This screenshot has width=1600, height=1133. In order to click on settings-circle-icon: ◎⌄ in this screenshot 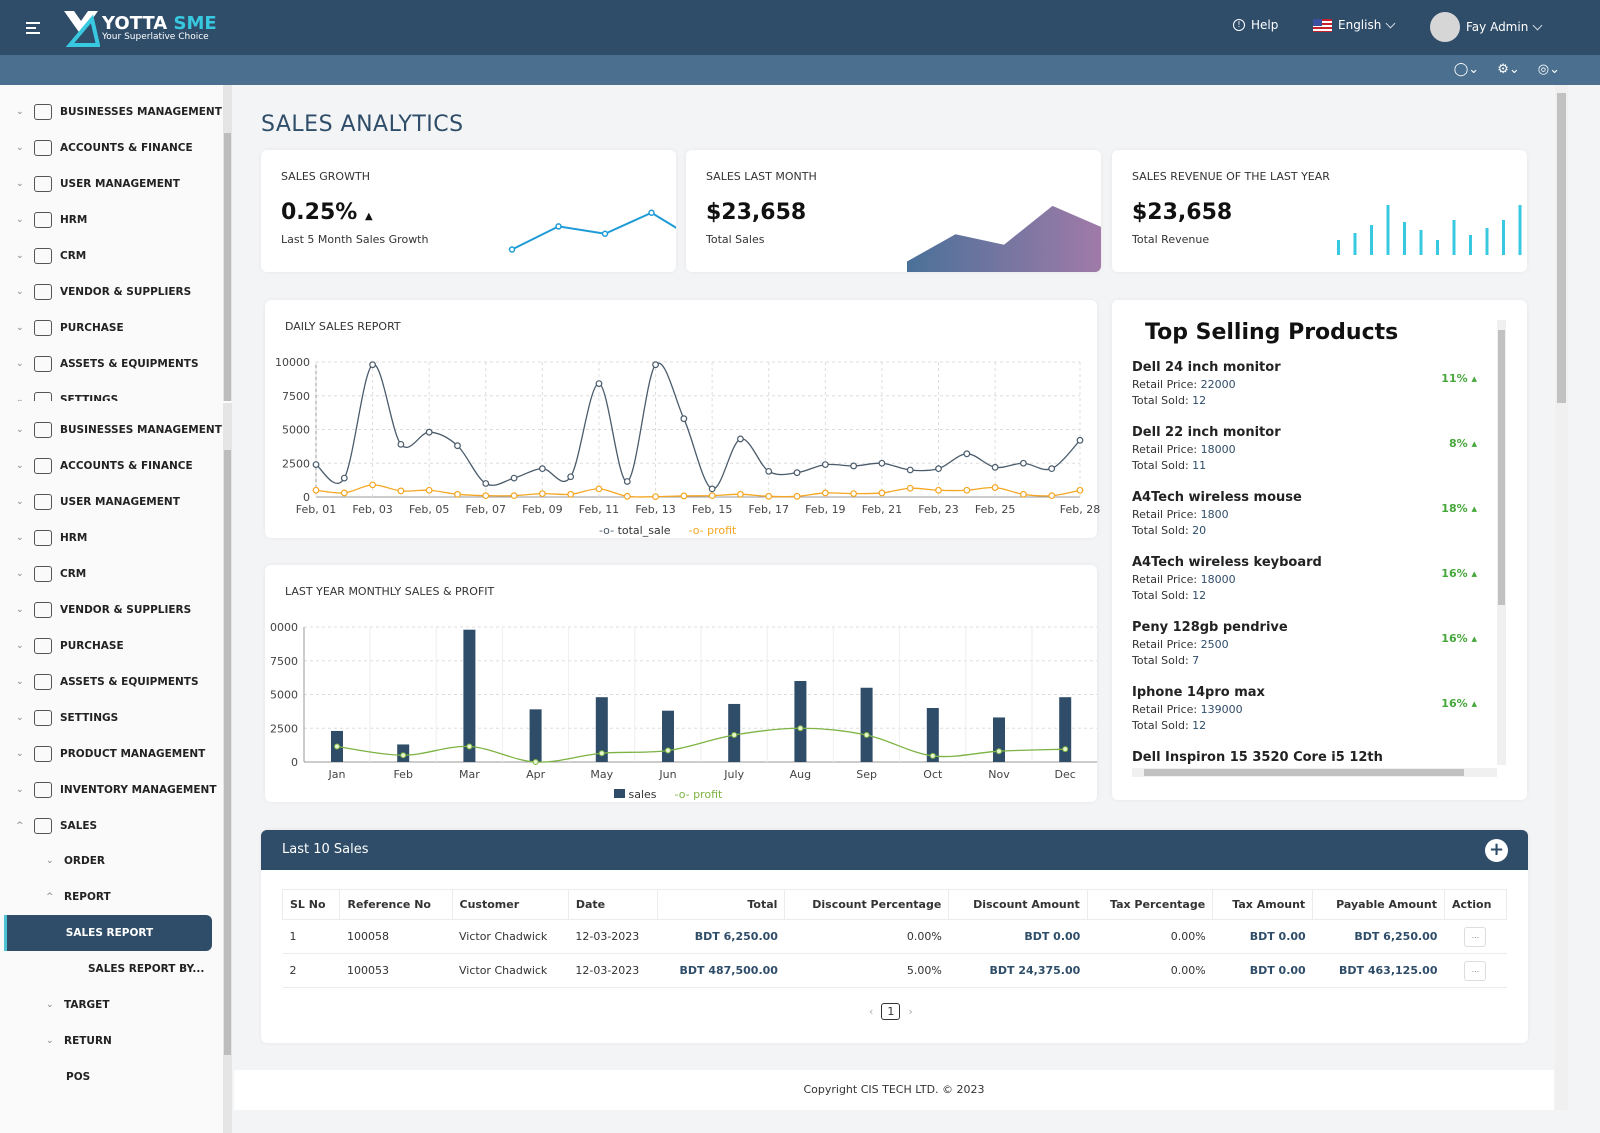, I will do `click(1548, 69)`.